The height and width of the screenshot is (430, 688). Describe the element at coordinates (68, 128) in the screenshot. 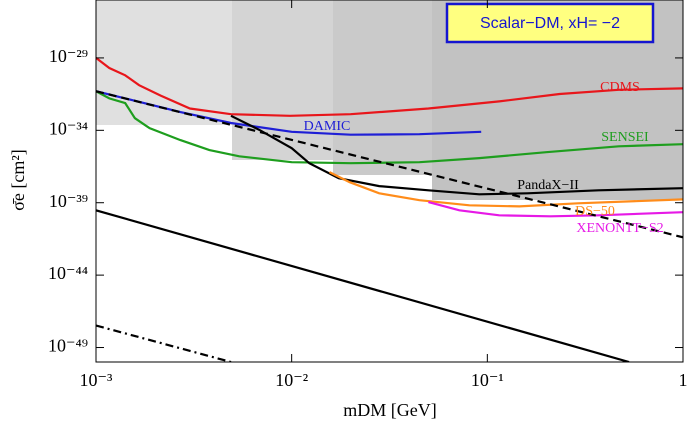

I see `y-tick-label: 10⁻³⁴` at that location.